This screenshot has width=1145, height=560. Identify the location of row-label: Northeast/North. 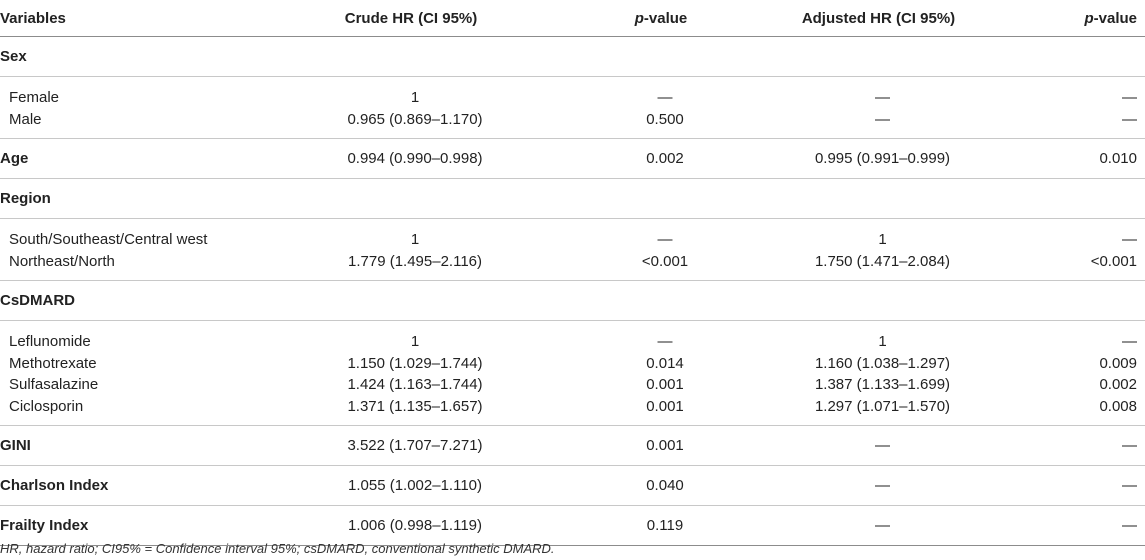
(62, 261).